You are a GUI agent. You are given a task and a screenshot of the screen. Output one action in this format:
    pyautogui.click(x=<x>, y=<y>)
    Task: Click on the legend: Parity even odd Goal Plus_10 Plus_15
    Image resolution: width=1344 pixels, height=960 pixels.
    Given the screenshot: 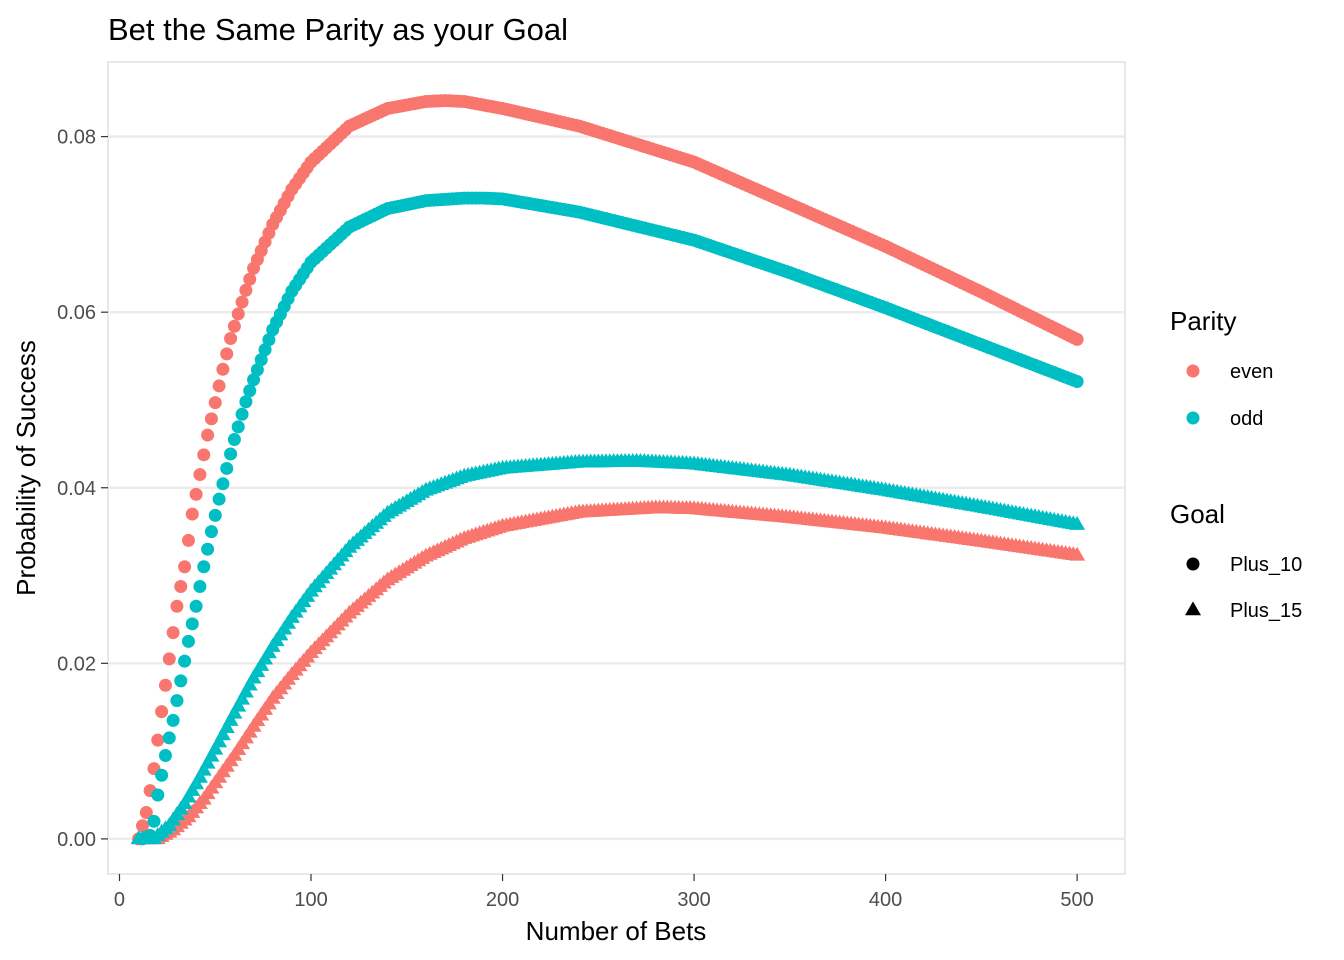 What is the action you would take?
    pyautogui.click(x=1236, y=464)
    